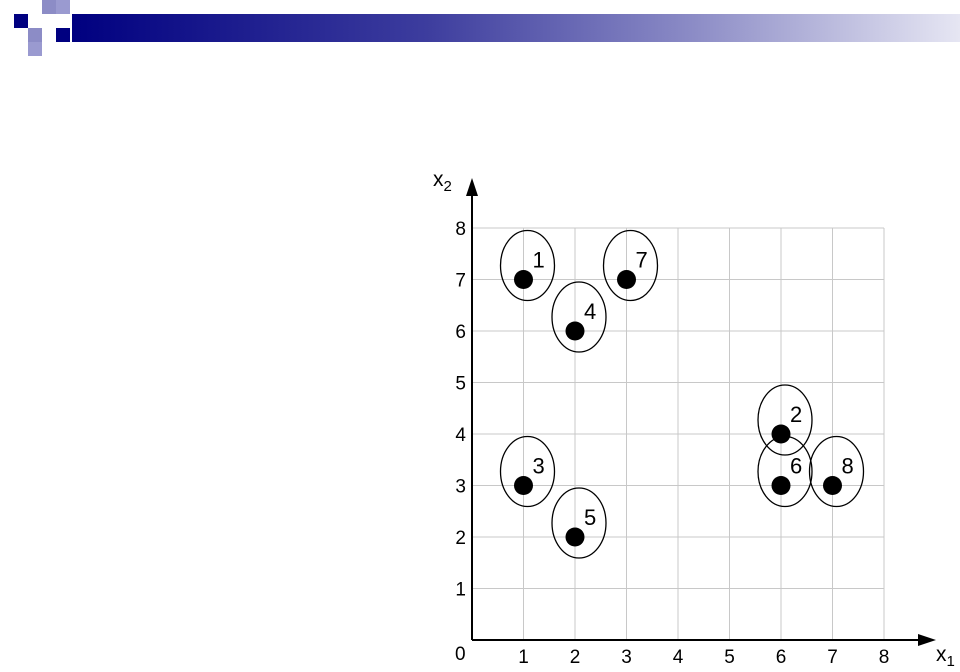 The width and height of the screenshot is (960, 672). I want to click on x-axis-label: x1, so click(945, 656).